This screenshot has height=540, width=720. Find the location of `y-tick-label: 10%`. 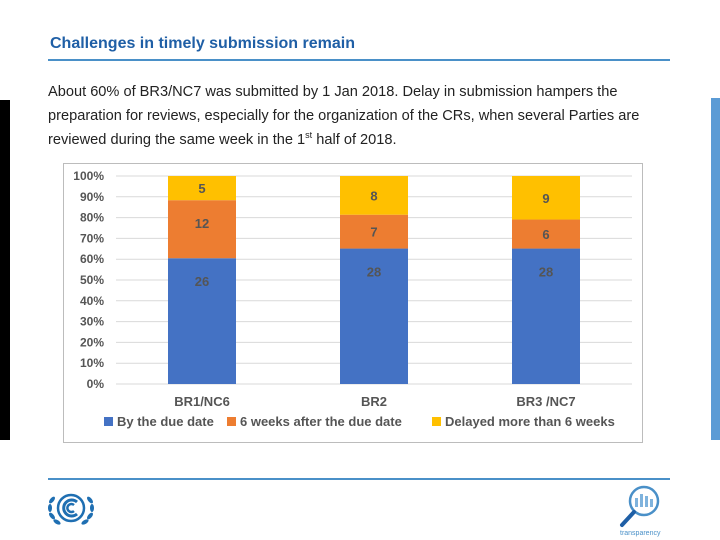

y-tick-label: 10% is located at coordinates (92, 363).